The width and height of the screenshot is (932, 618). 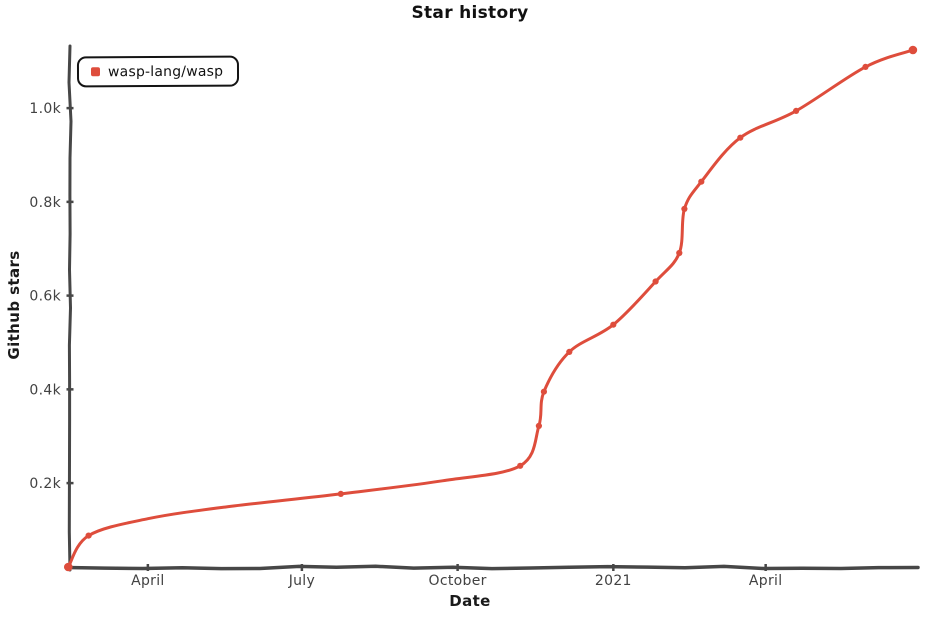 I want to click on y-axis-line, so click(x=70, y=308).